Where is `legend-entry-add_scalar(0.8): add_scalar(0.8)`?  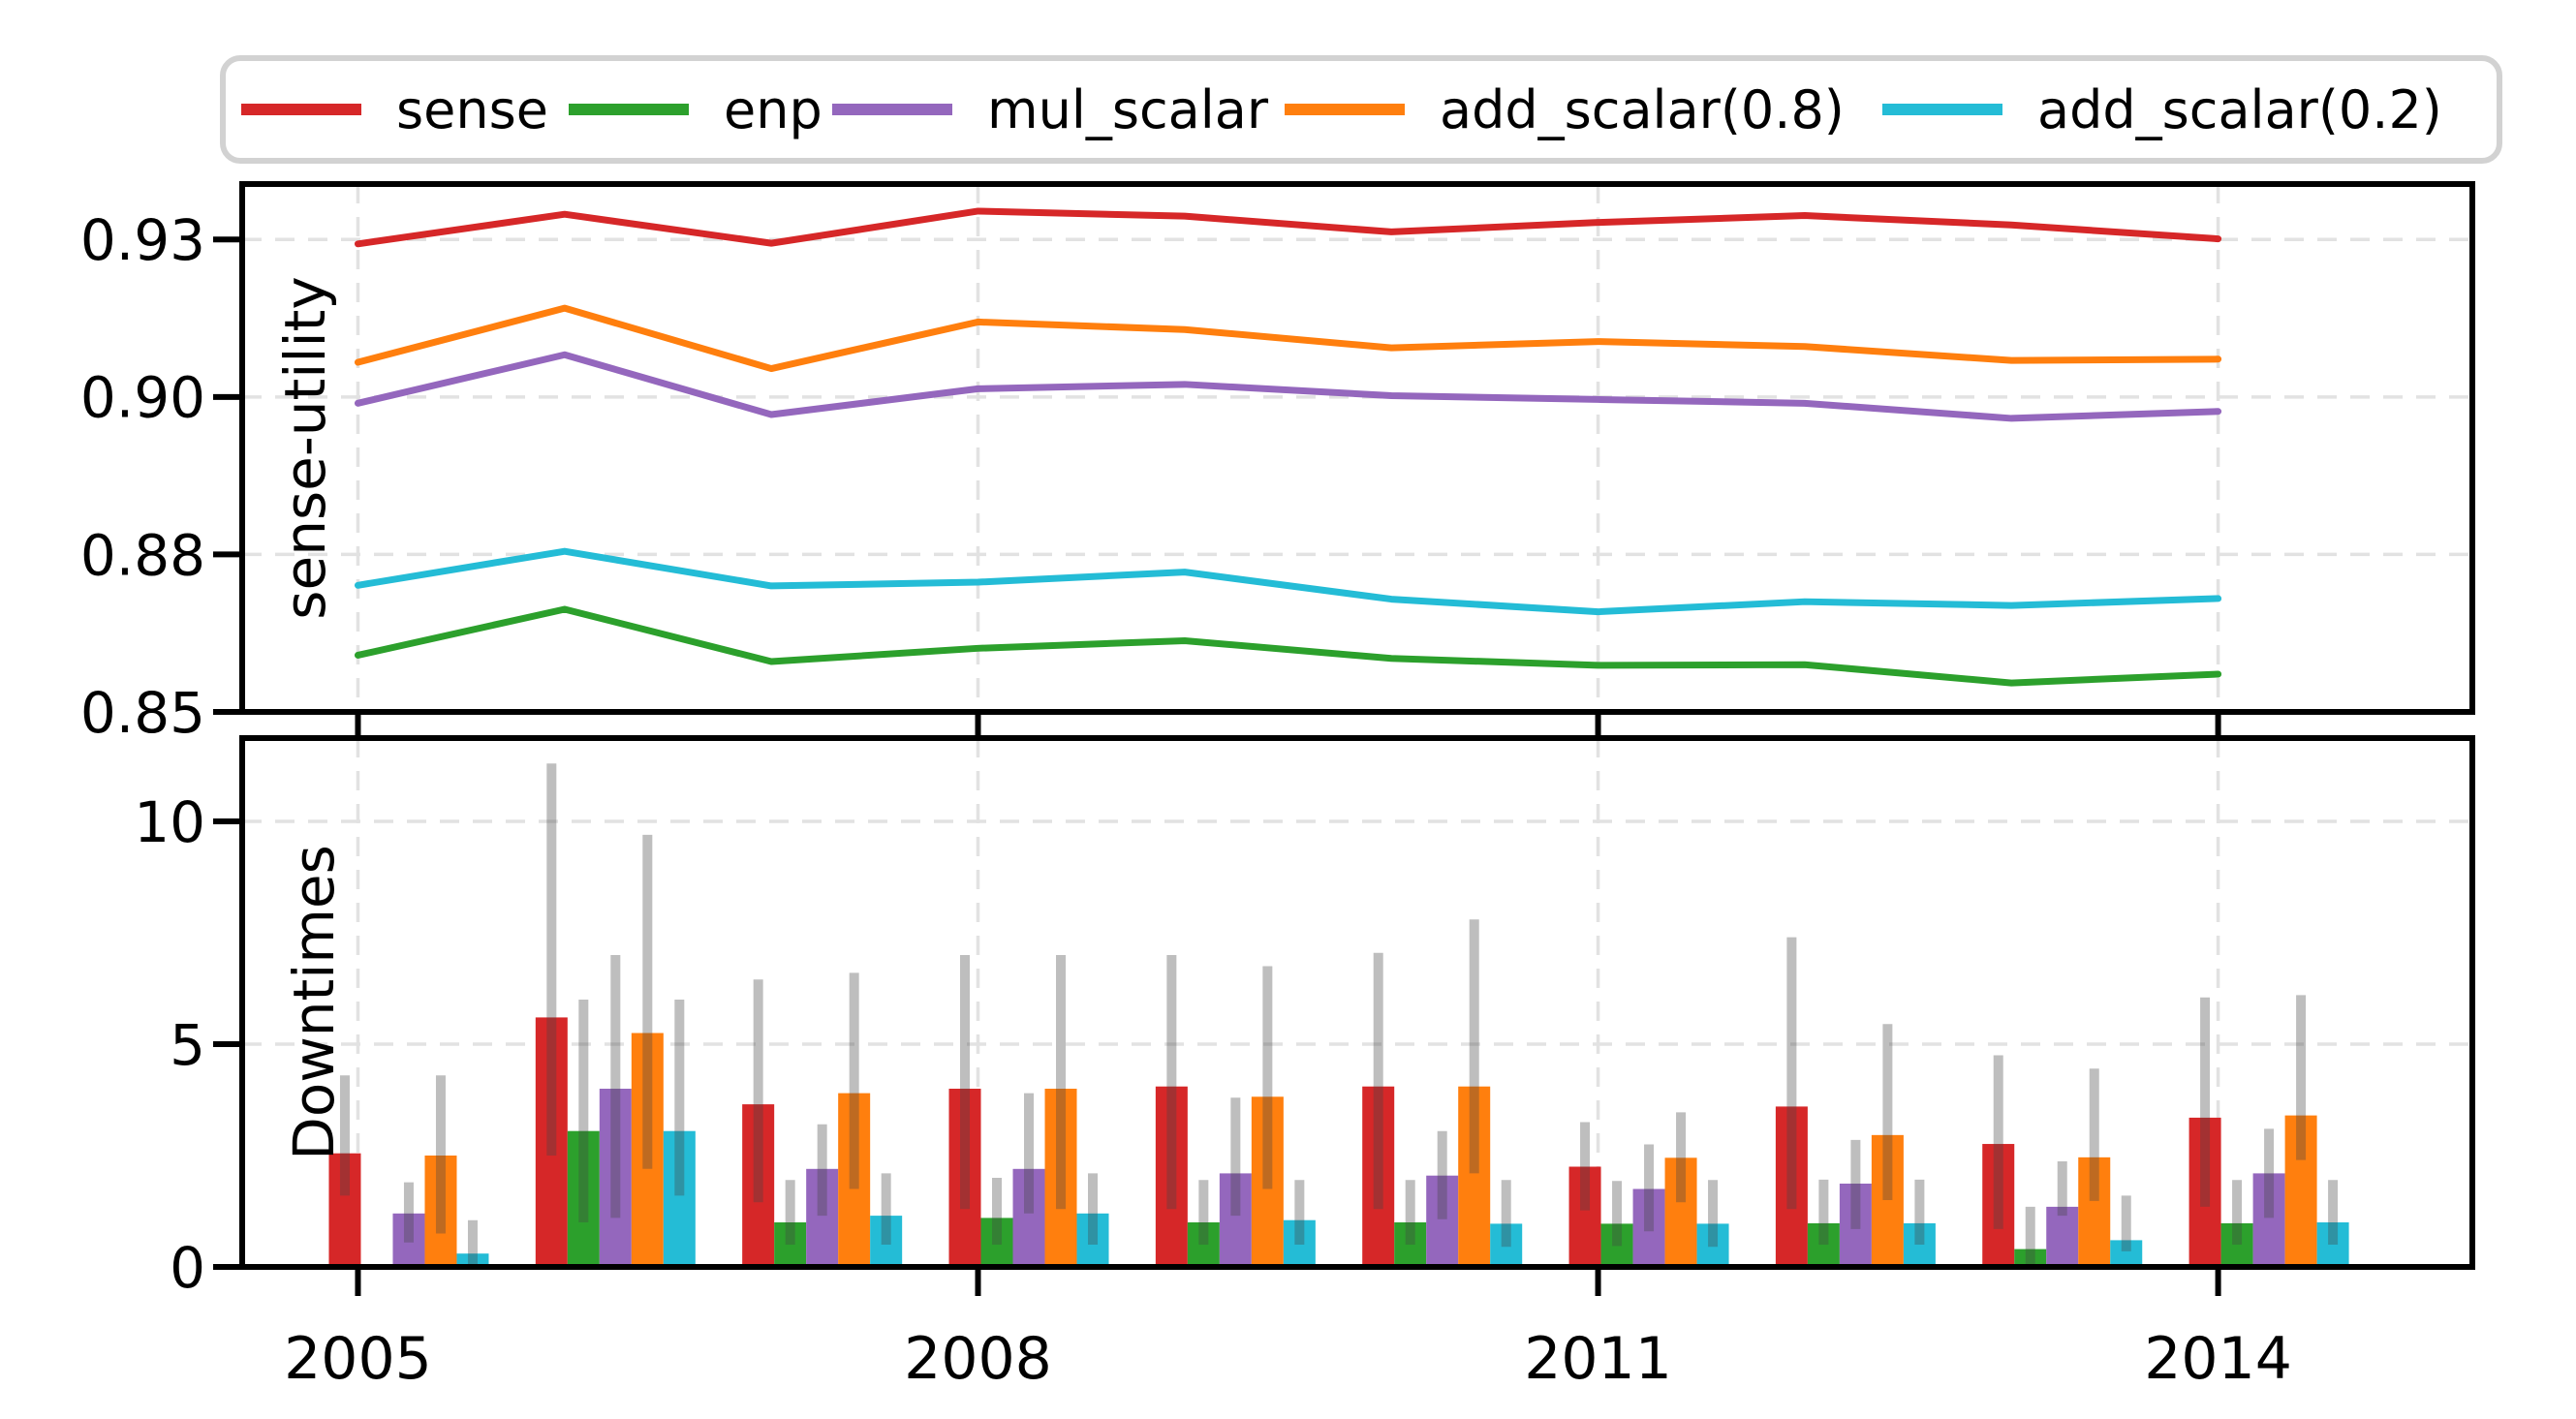
legend-entry-add_scalar(0.8): add_scalar(0.8) is located at coordinates (1565, 109).